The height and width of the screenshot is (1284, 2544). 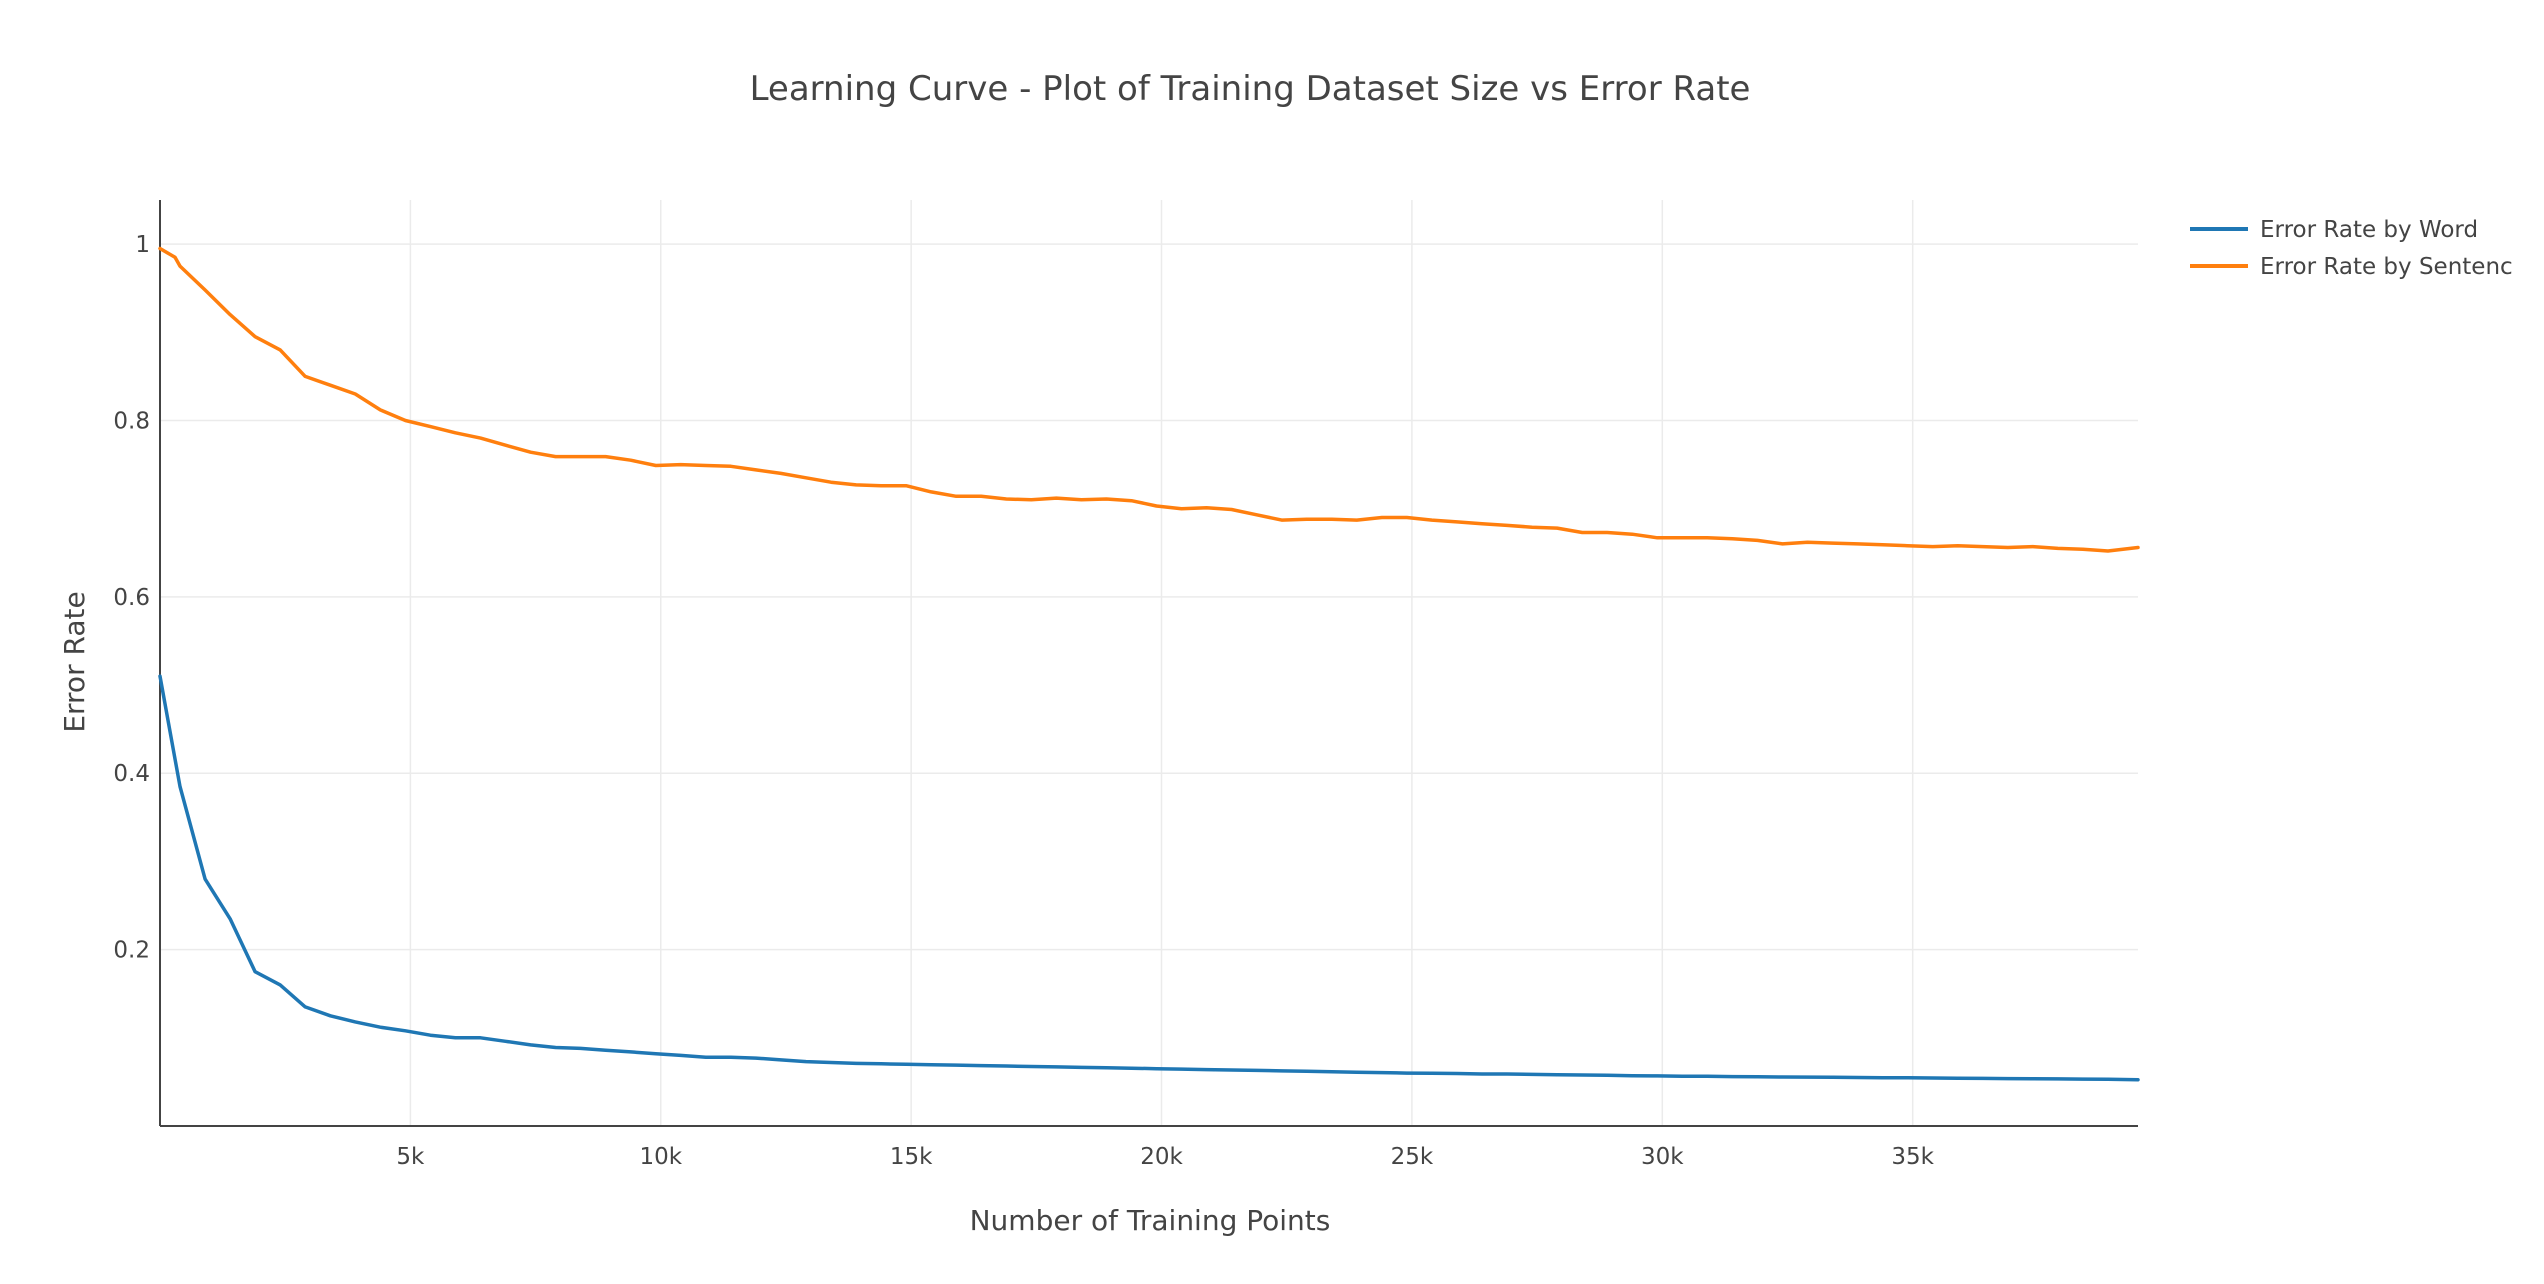 I want to click on x-tick-label: 15k, so click(x=911, y=1157).